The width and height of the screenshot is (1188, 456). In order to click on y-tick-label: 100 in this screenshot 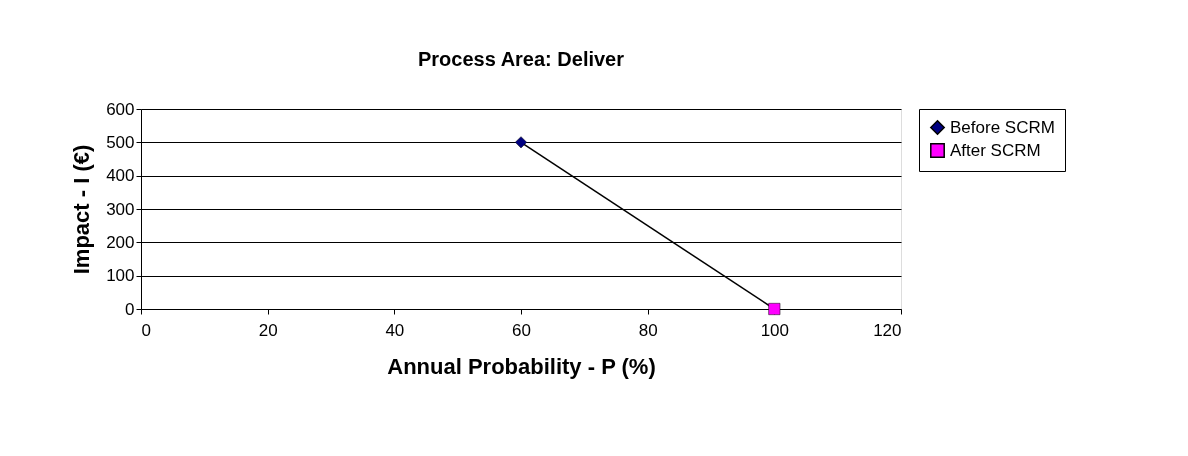, I will do `click(120, 276)`.